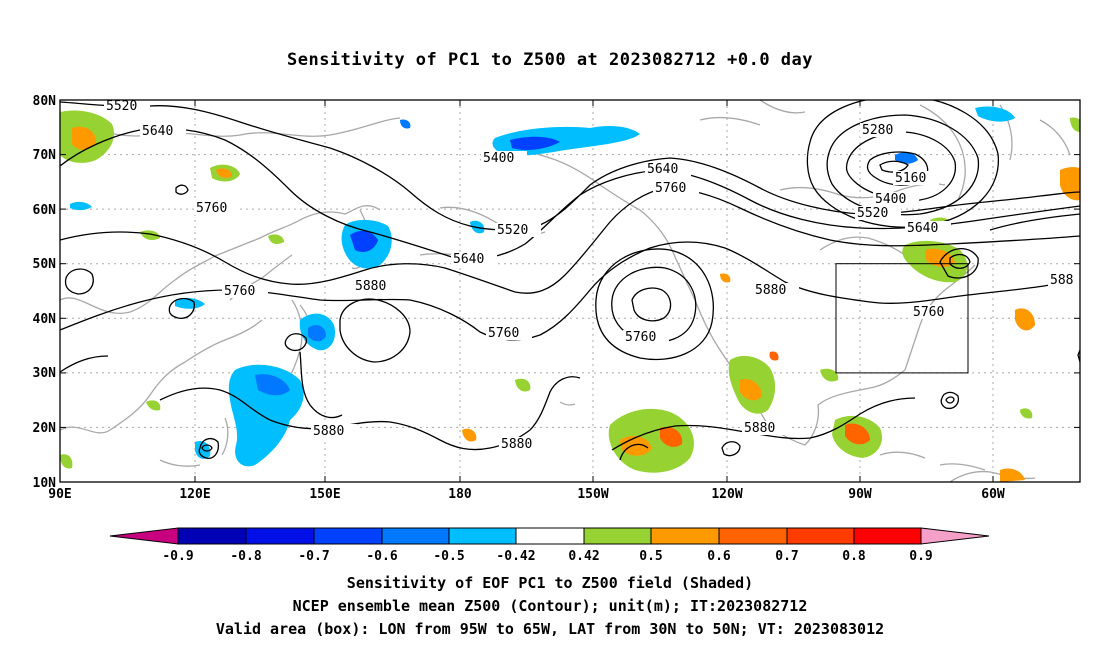 This screenshot has height=650, width=1100. Describe the element at coordinates (993, 494) in the screenshot. I see `lon-label: 60W` at that location.